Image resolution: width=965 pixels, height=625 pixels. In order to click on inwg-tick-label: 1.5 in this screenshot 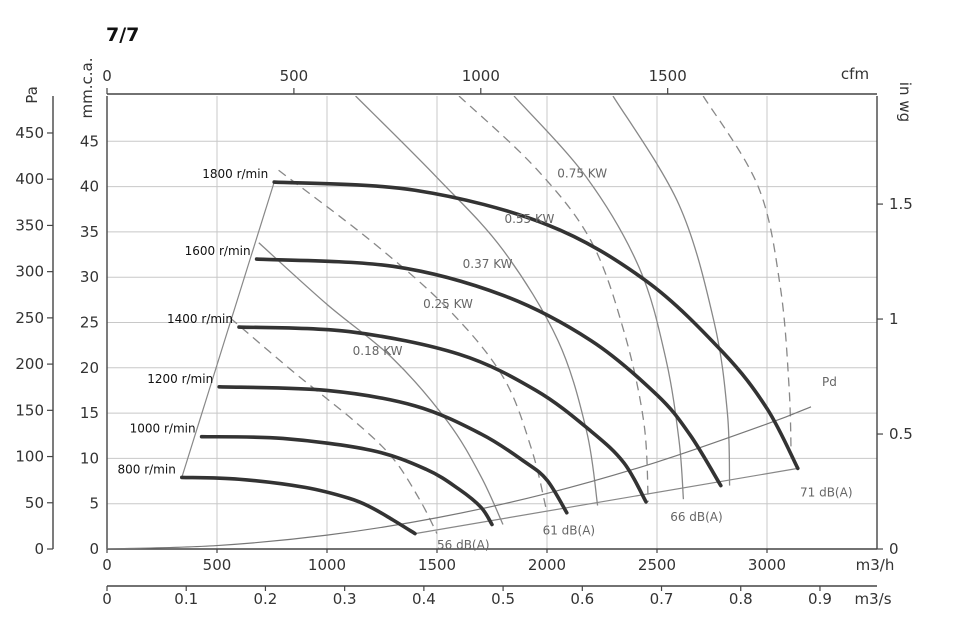, I will do `click(901, 204)`.